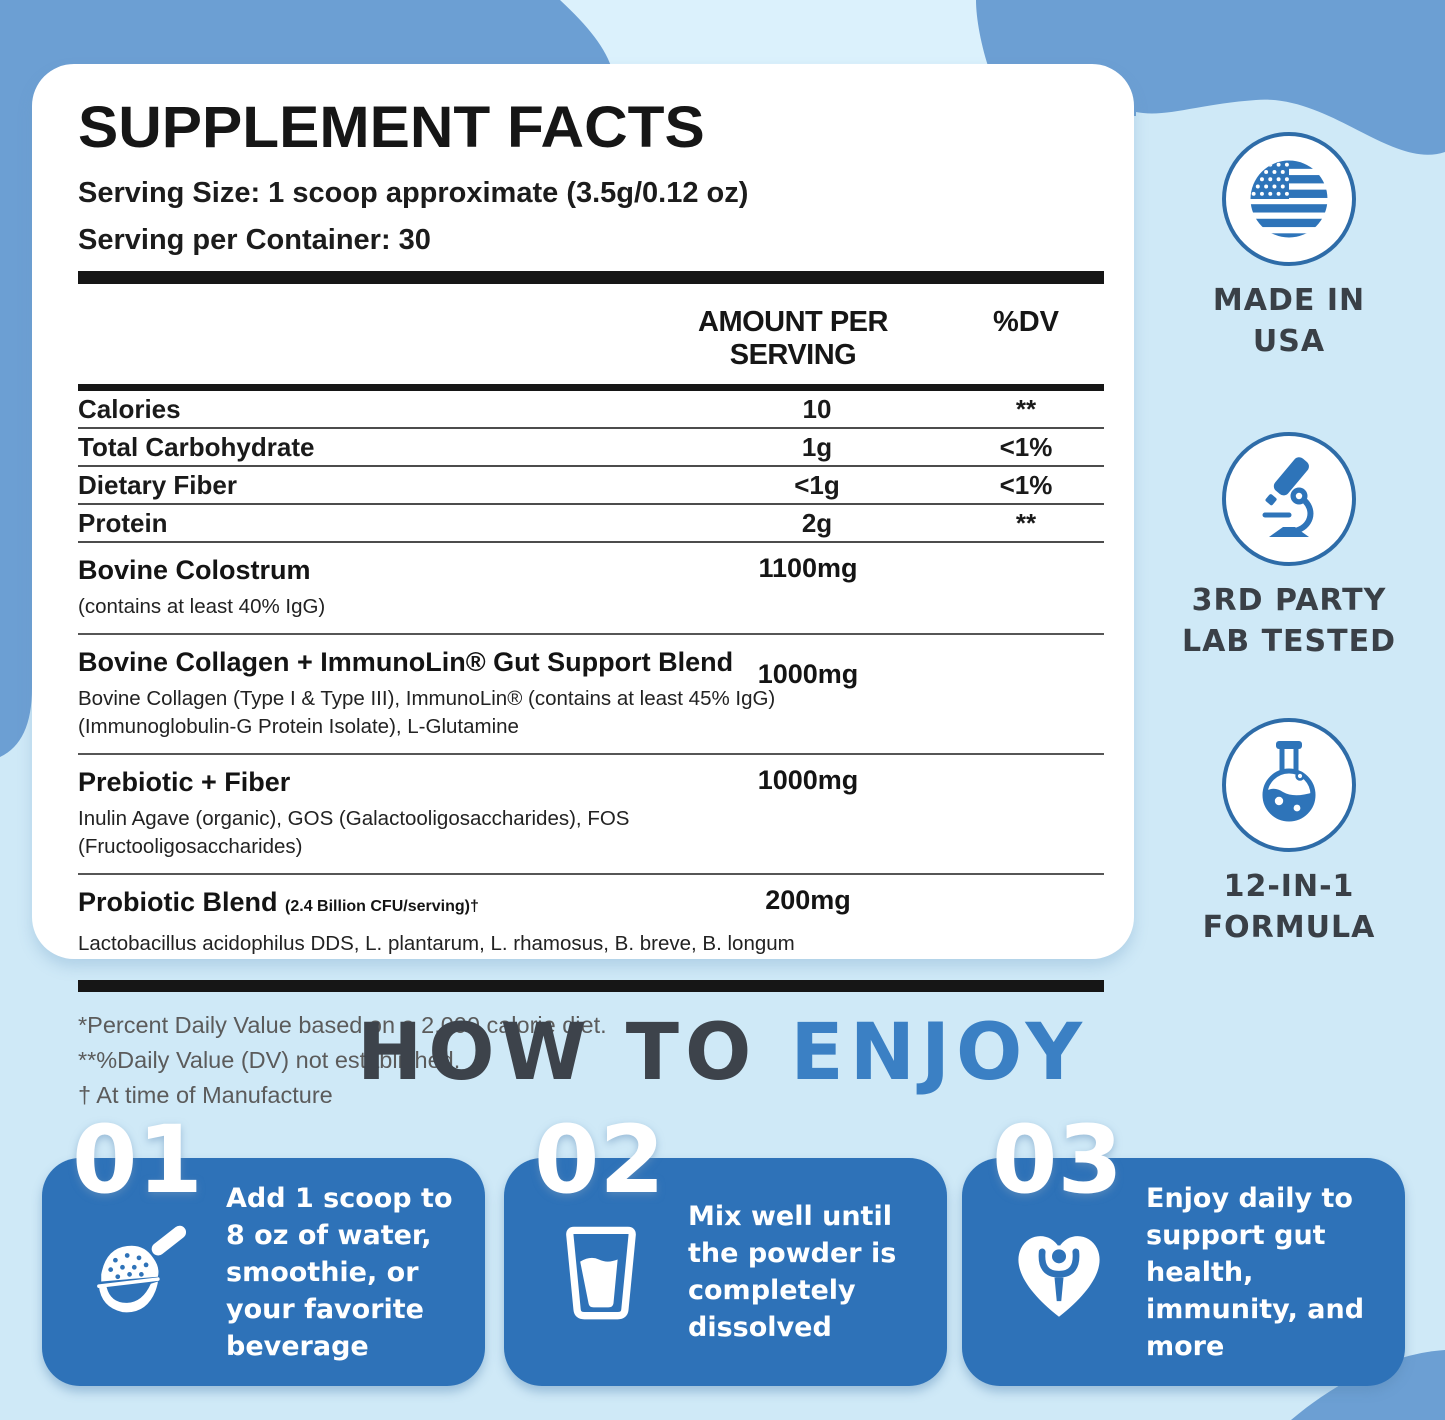 This screenshot has height=1420, width=1445. I want to click on nutrient-amount: 10, so click(817, 408).